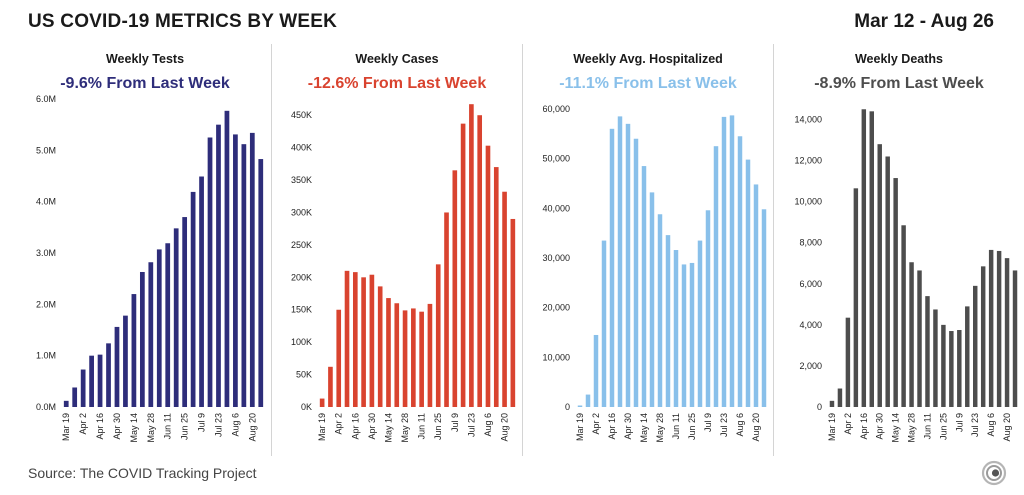  What do you see at coordinates (301, 342) in the screenshot?
I see `y-tick-label: 100K` at bounding box center [301, 342].